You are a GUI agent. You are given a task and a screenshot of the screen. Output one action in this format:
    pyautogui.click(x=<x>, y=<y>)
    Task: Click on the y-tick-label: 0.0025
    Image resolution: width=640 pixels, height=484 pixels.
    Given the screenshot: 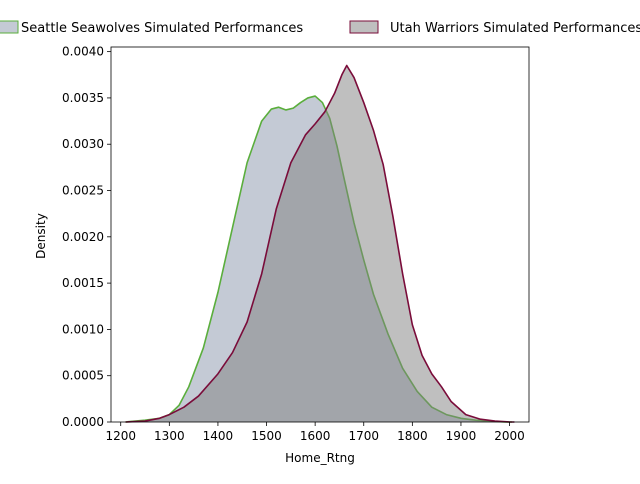 What is the action you would take?
    pyautogui.click(x=83, y=191)
    